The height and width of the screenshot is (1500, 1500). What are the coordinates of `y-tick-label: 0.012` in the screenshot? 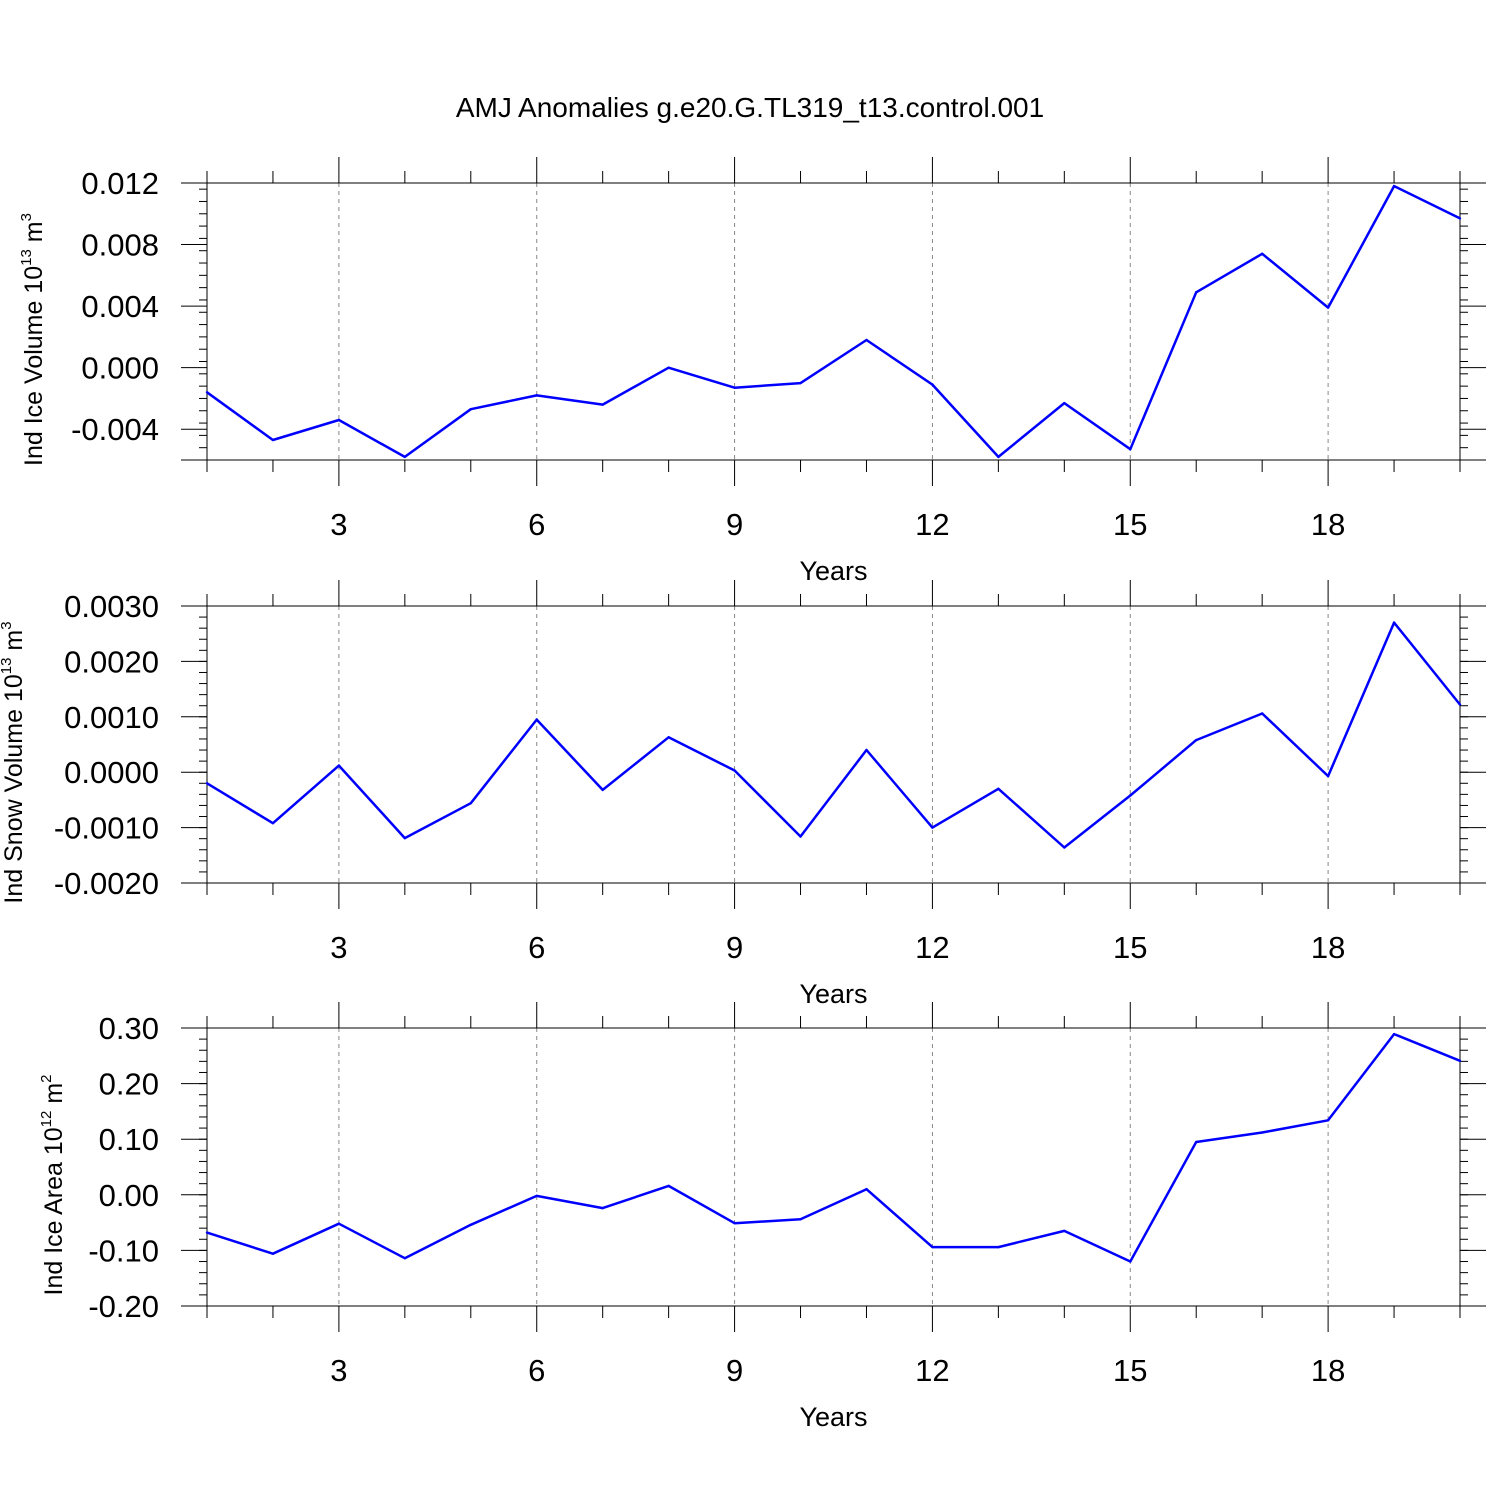 It's located at (120, 183).